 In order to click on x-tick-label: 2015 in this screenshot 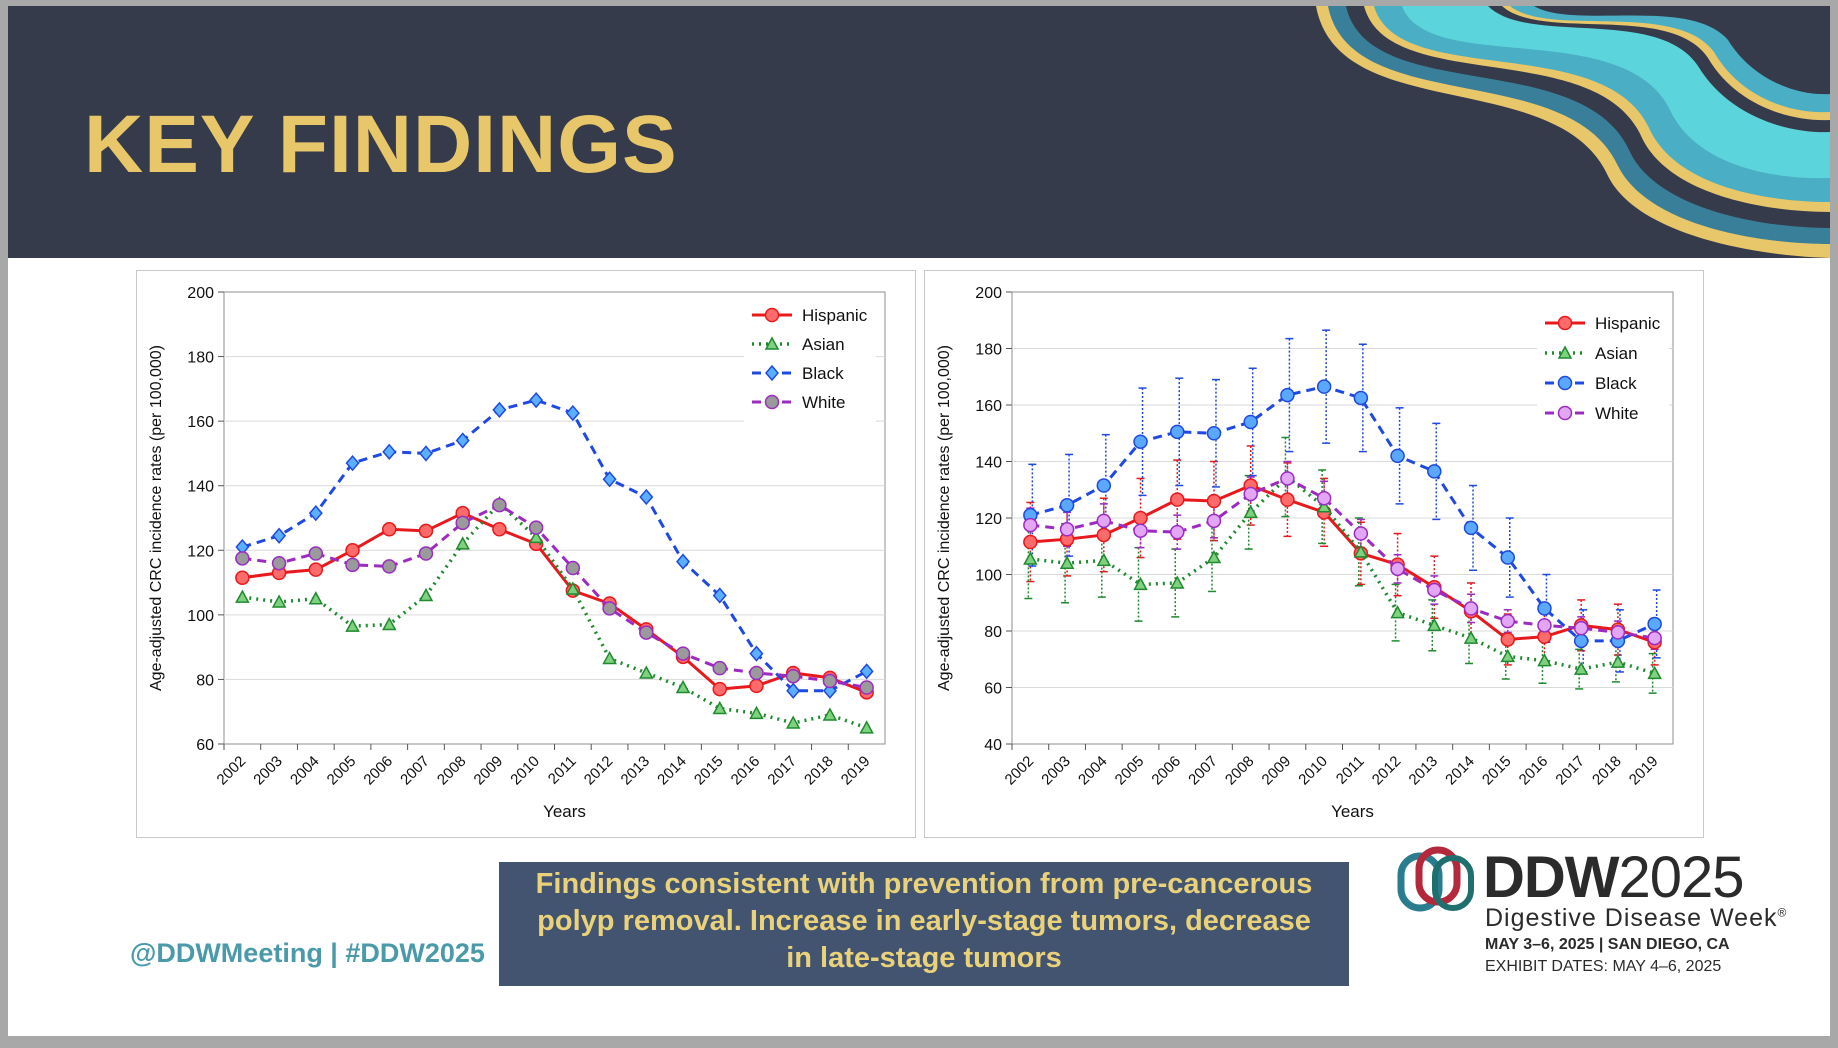, I will do `click(1497, 771)`.